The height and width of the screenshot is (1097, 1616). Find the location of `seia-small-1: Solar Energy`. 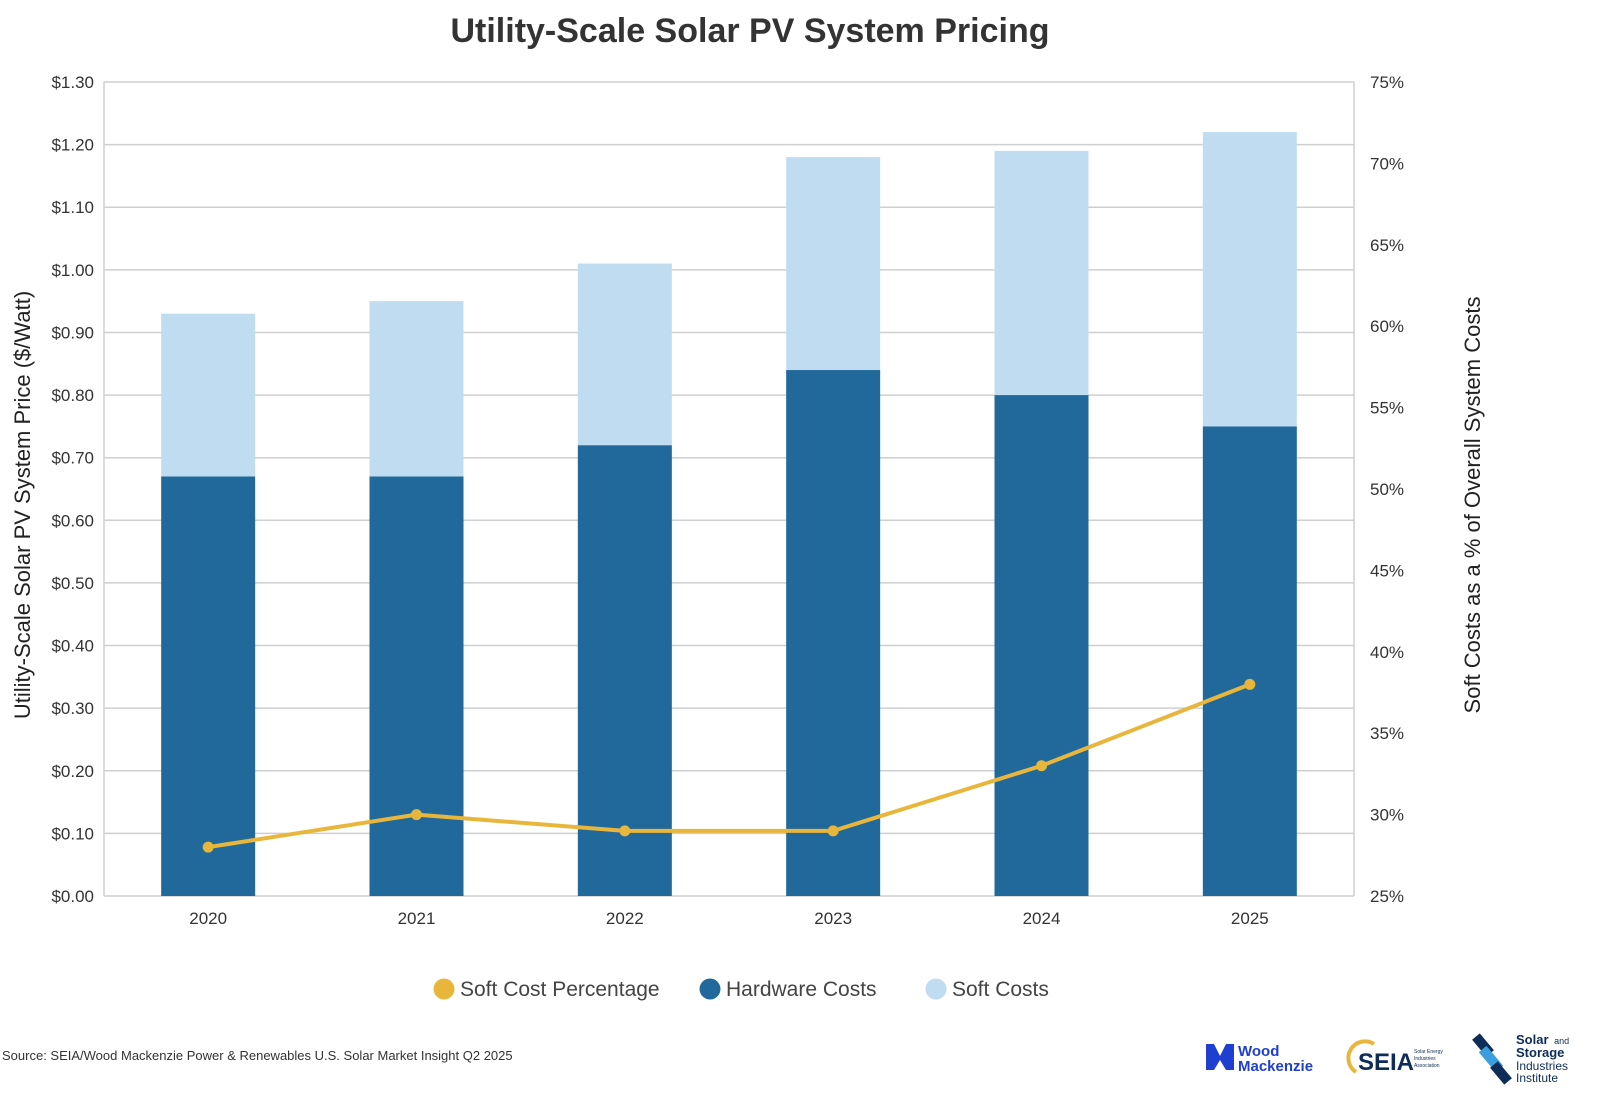

seia-small-1: Solar Energy is located at coordinates (1428, 1052).